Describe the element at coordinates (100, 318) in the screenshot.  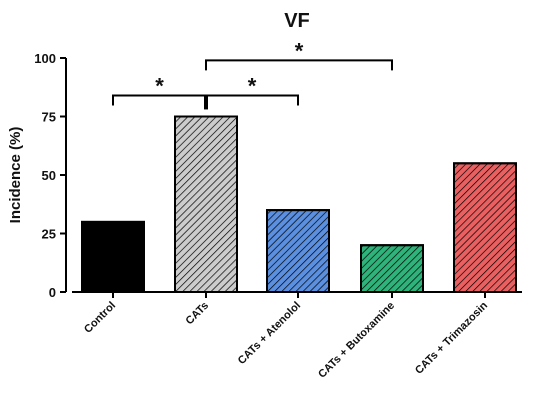
I see `x-tick-label: Control` at that location.